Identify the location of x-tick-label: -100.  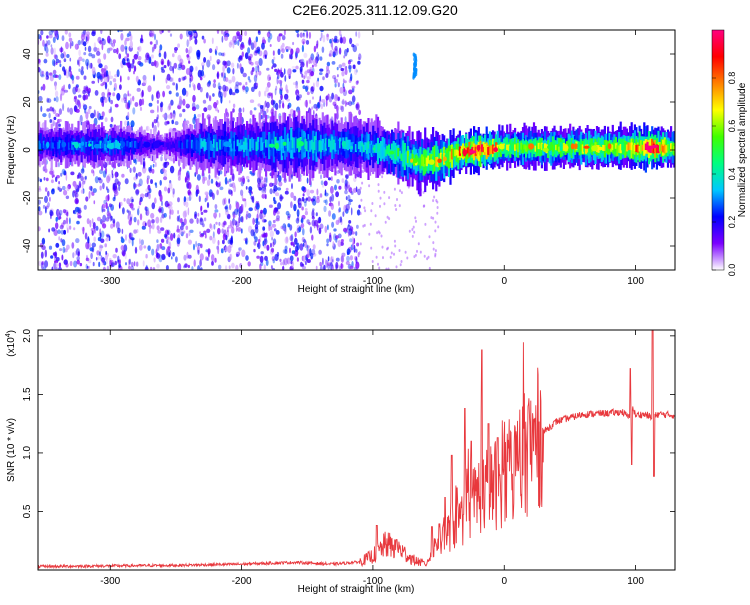
(373, 281).